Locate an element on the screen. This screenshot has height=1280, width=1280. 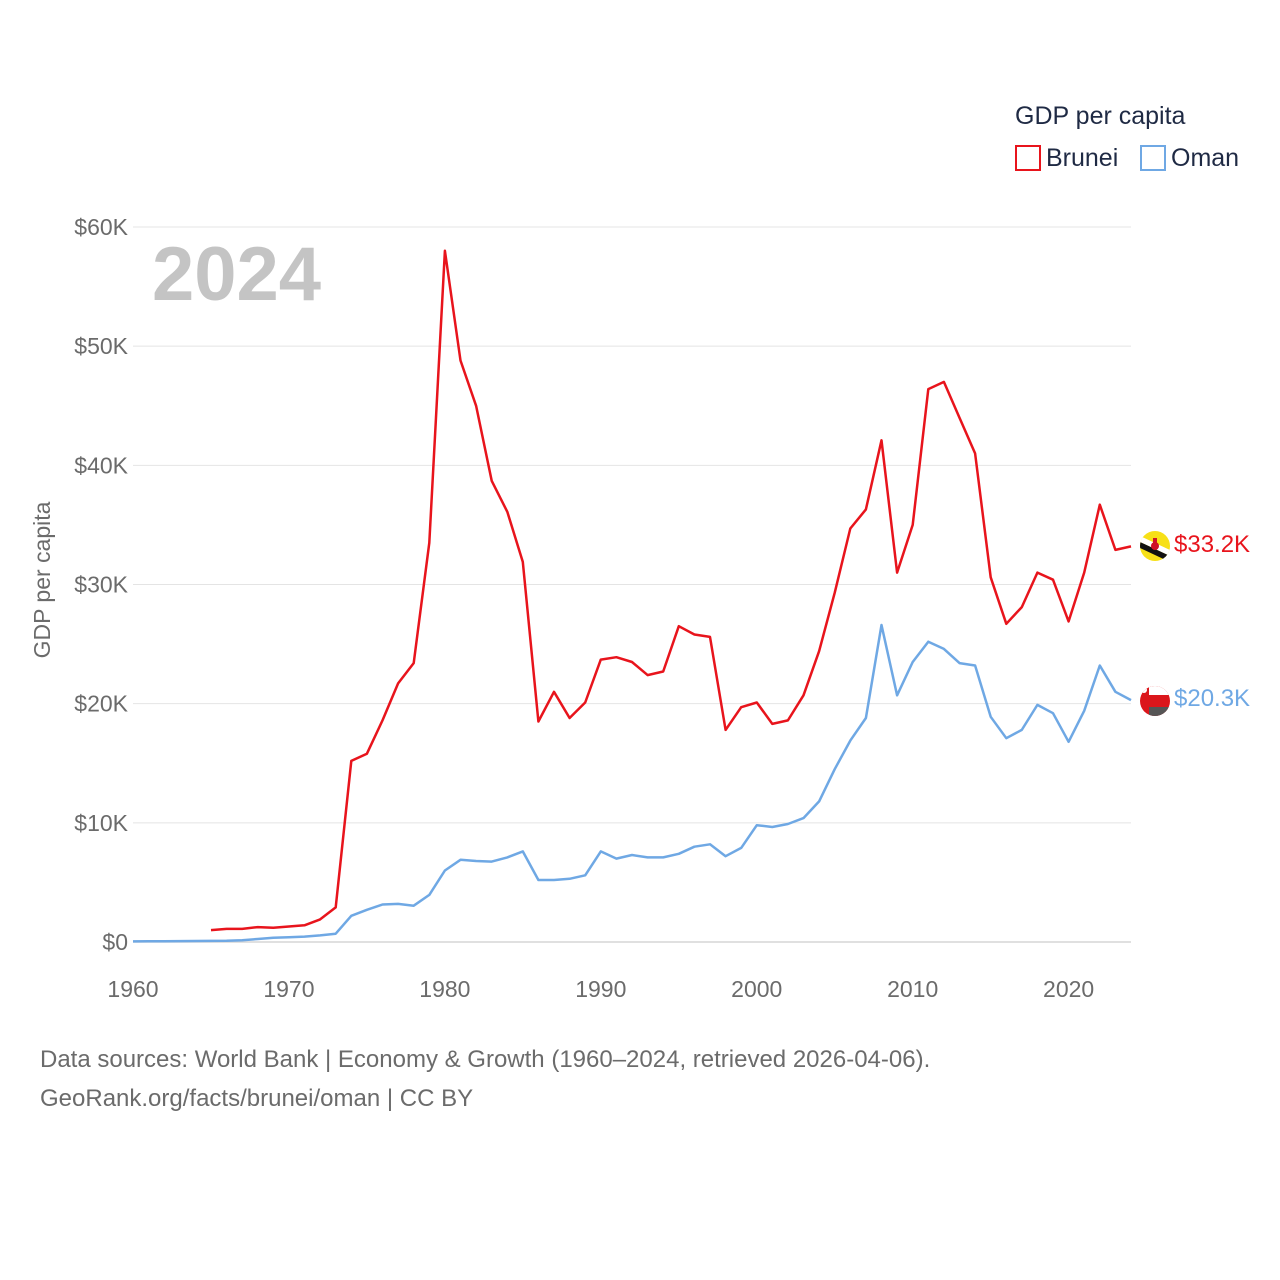
credit-line: GeoRank.org/facts/brunei/oman | CC BY is located at coordinates (257, 1098).